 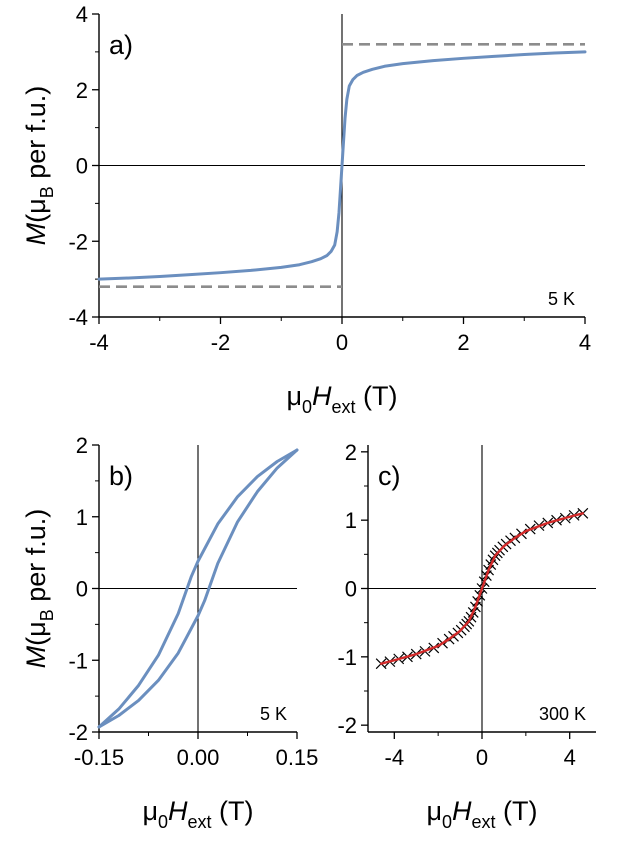 I want to click on y-tick-label: 4, so click(x=82, y=14).